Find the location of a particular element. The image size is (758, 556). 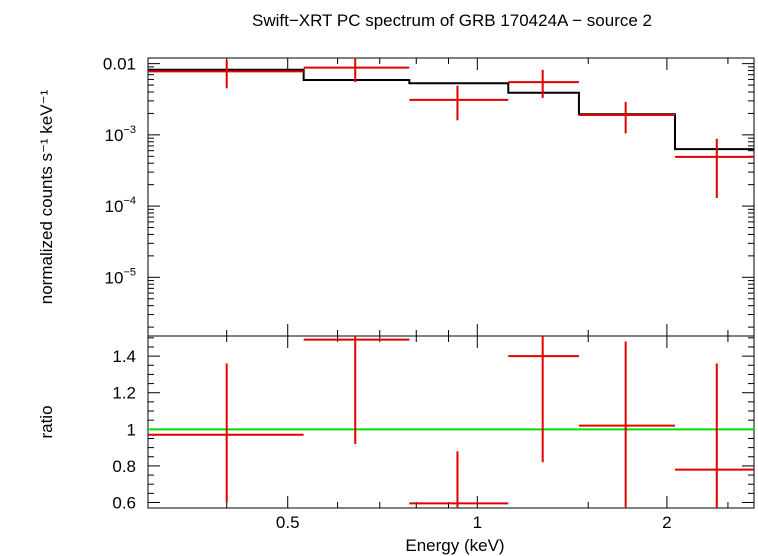

ratio-y-tick-label: 0.6 is located at coordinates (124, 503).